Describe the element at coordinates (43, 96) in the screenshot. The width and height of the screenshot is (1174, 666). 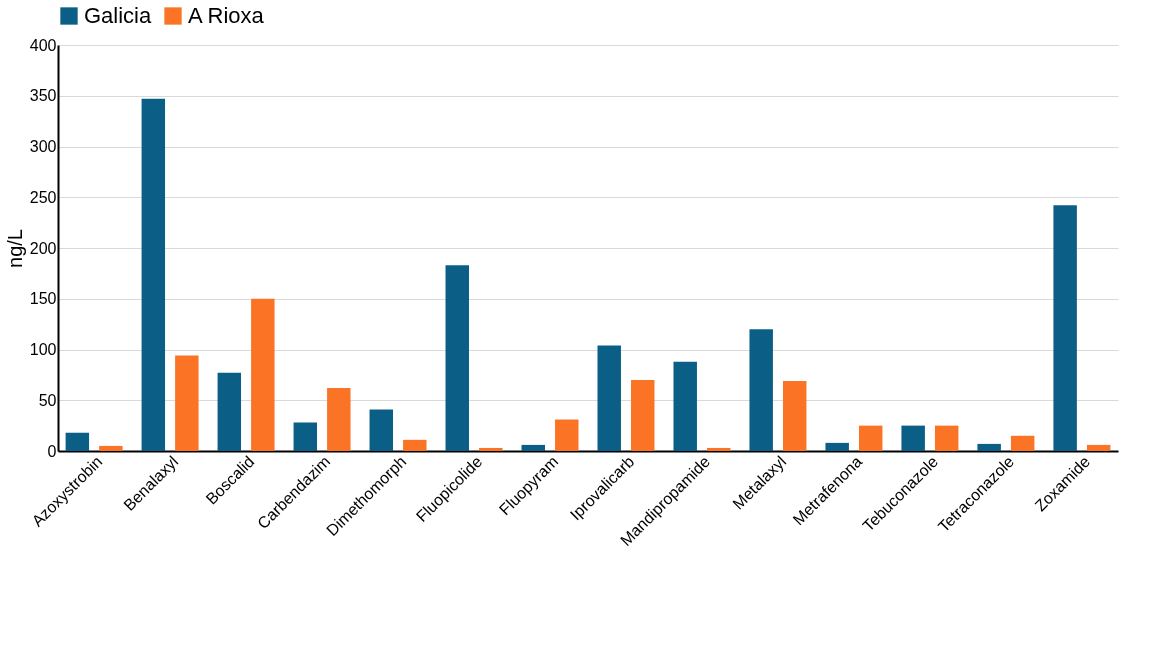
I see `y-tick-label: 350` at that location.